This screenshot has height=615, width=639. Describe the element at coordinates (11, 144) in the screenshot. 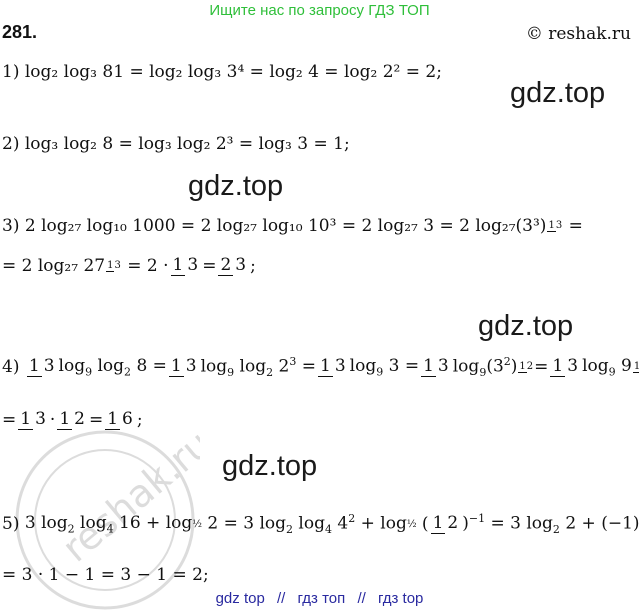

I see `item-label: 2)` at that location.